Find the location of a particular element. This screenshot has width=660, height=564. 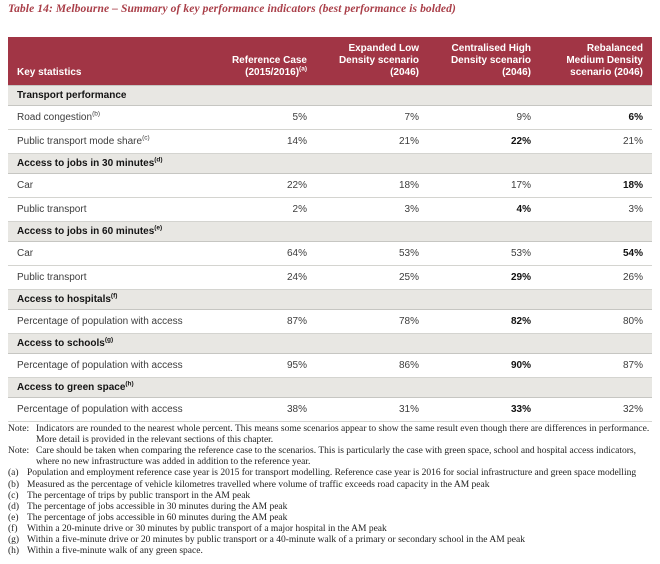

cell-value: 6% is located at coordinates (596, 118).